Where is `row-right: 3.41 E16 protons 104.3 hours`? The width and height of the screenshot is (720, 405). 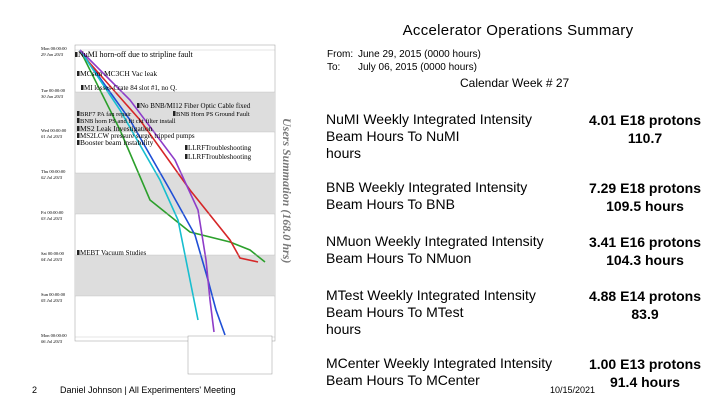 row-right: 3.41 E16 protons 104.3 hours is located at coordinates (640, 251).